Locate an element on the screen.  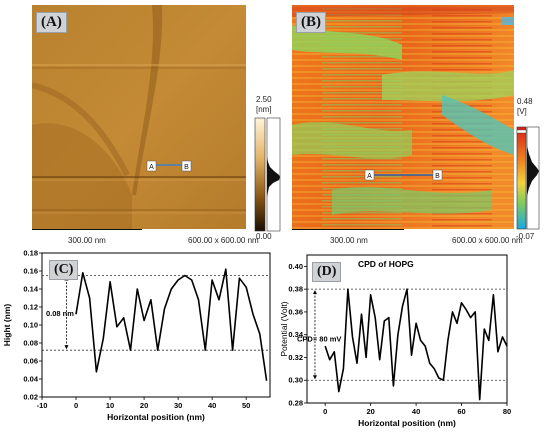
marker-a: A is located at coordinates (151, 167).